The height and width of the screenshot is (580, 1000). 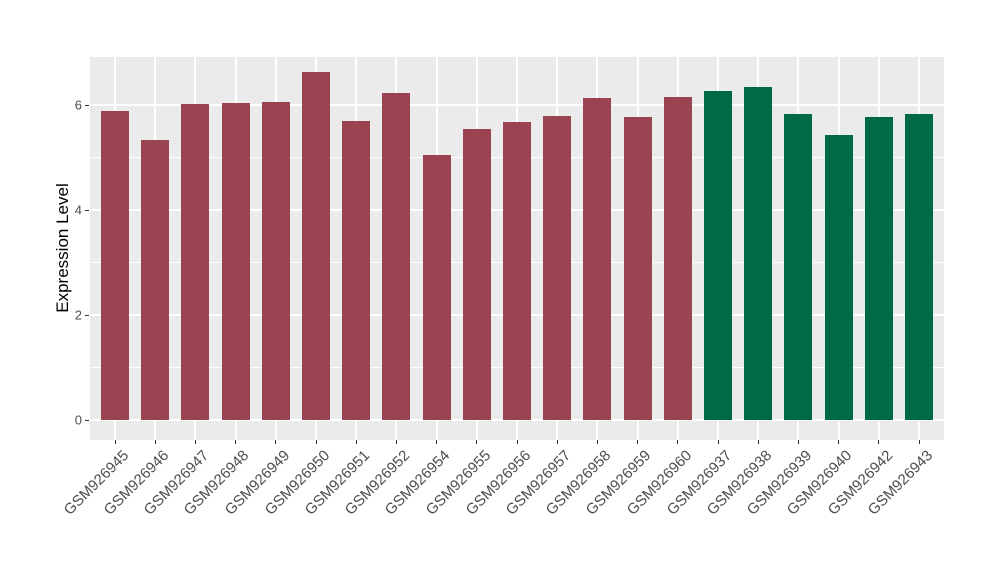 I want to click on bar-GSM926955, so click(x=476, y=274).